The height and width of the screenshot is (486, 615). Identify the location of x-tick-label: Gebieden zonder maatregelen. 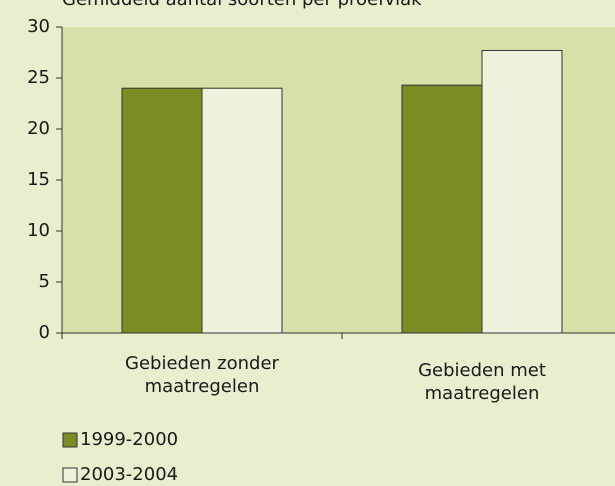
(202, 375).